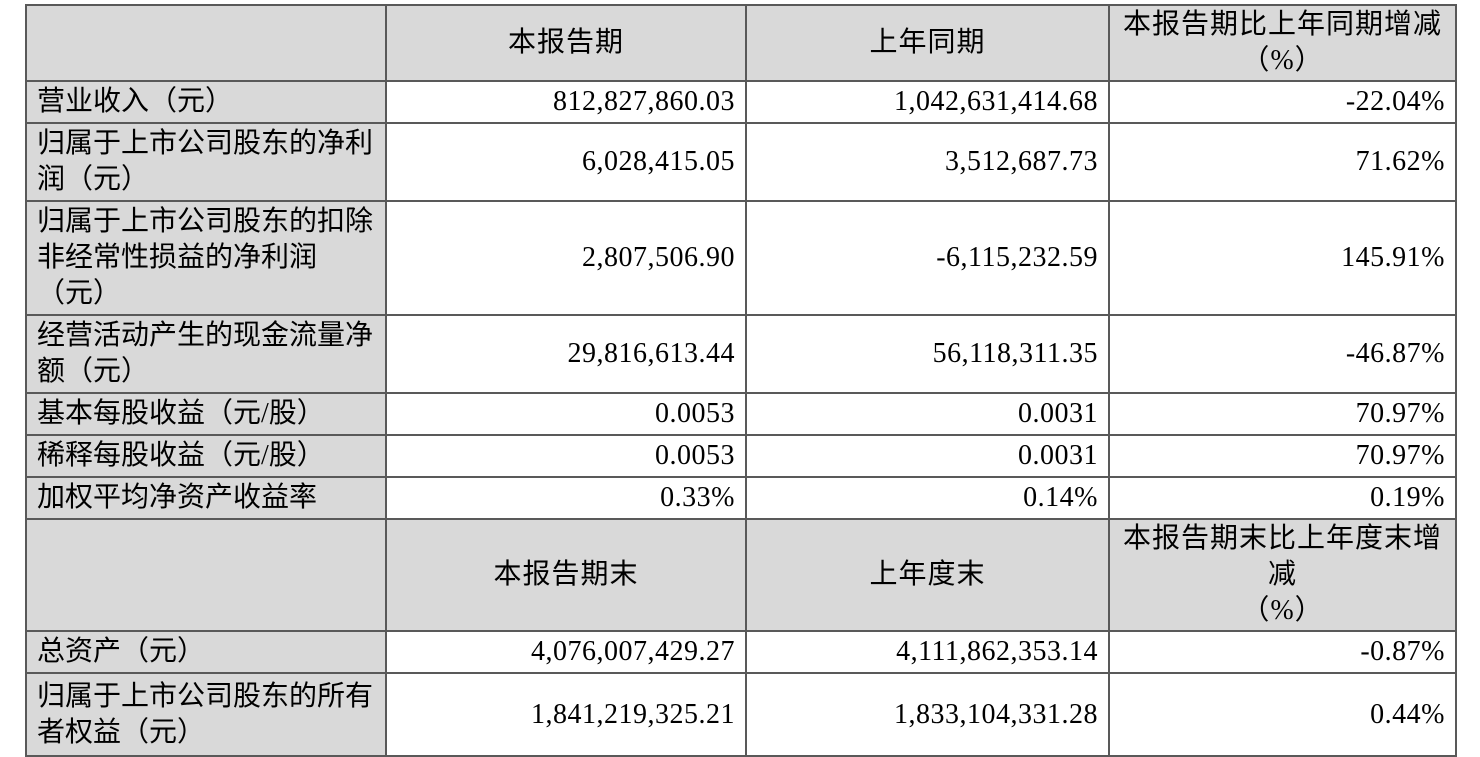 The width and height of the screenshot is (1480, 757). I want to click on revenue-prior-value: 1,042,631,414.68, so click(927, 102).